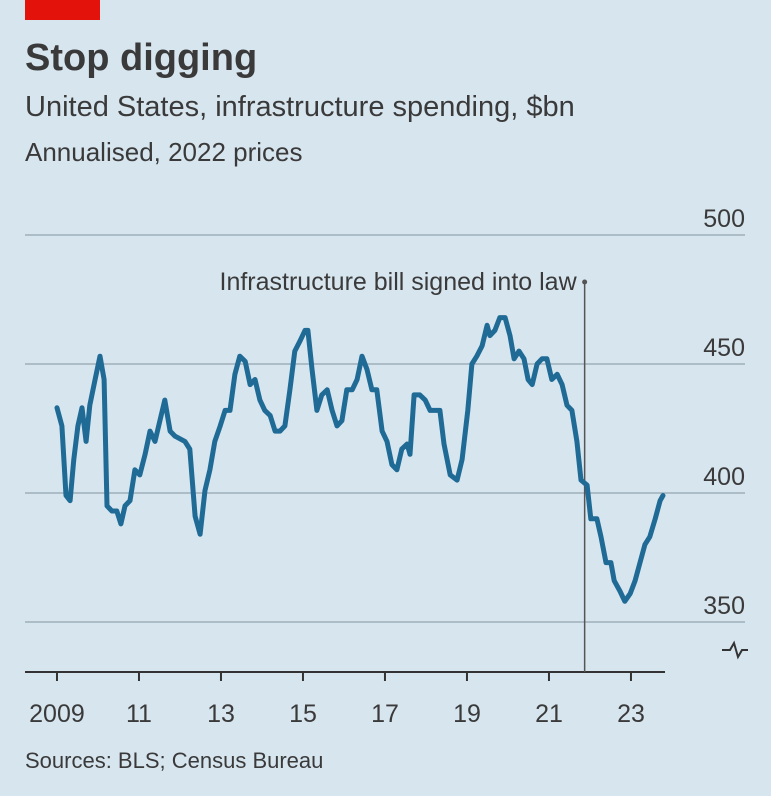 The height and width of the screenshot is (796, 771). I want to click on annotation-dot, so click(585, 282).